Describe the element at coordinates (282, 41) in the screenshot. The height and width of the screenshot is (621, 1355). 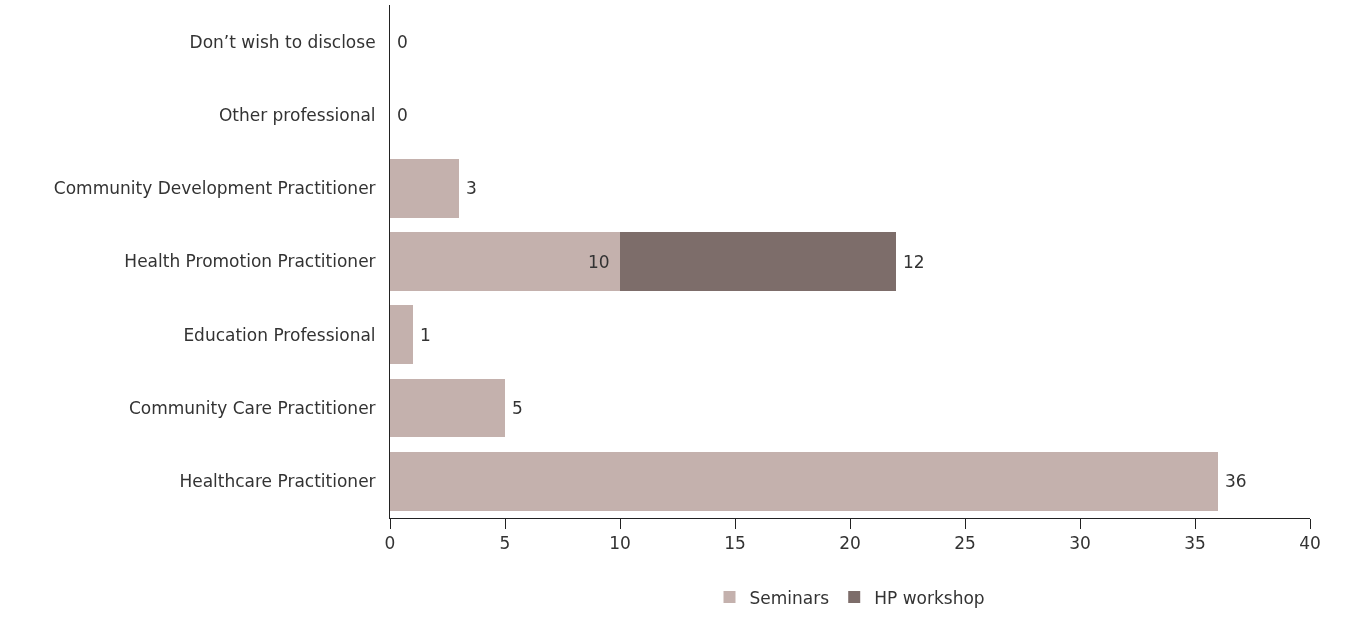
I see `y-tick-label: Don’t wish to disclose` at that location.